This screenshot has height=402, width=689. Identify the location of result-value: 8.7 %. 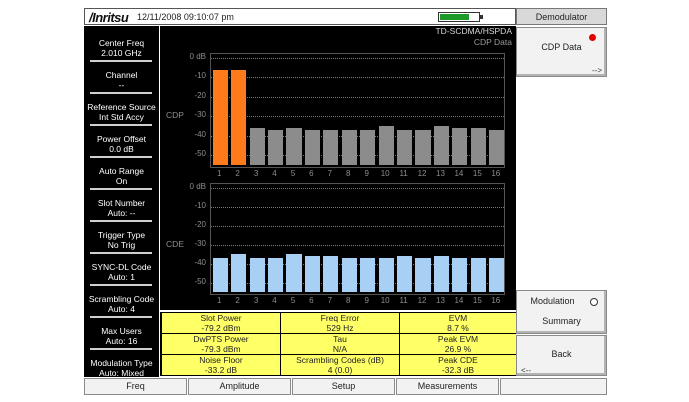
(458, 327).